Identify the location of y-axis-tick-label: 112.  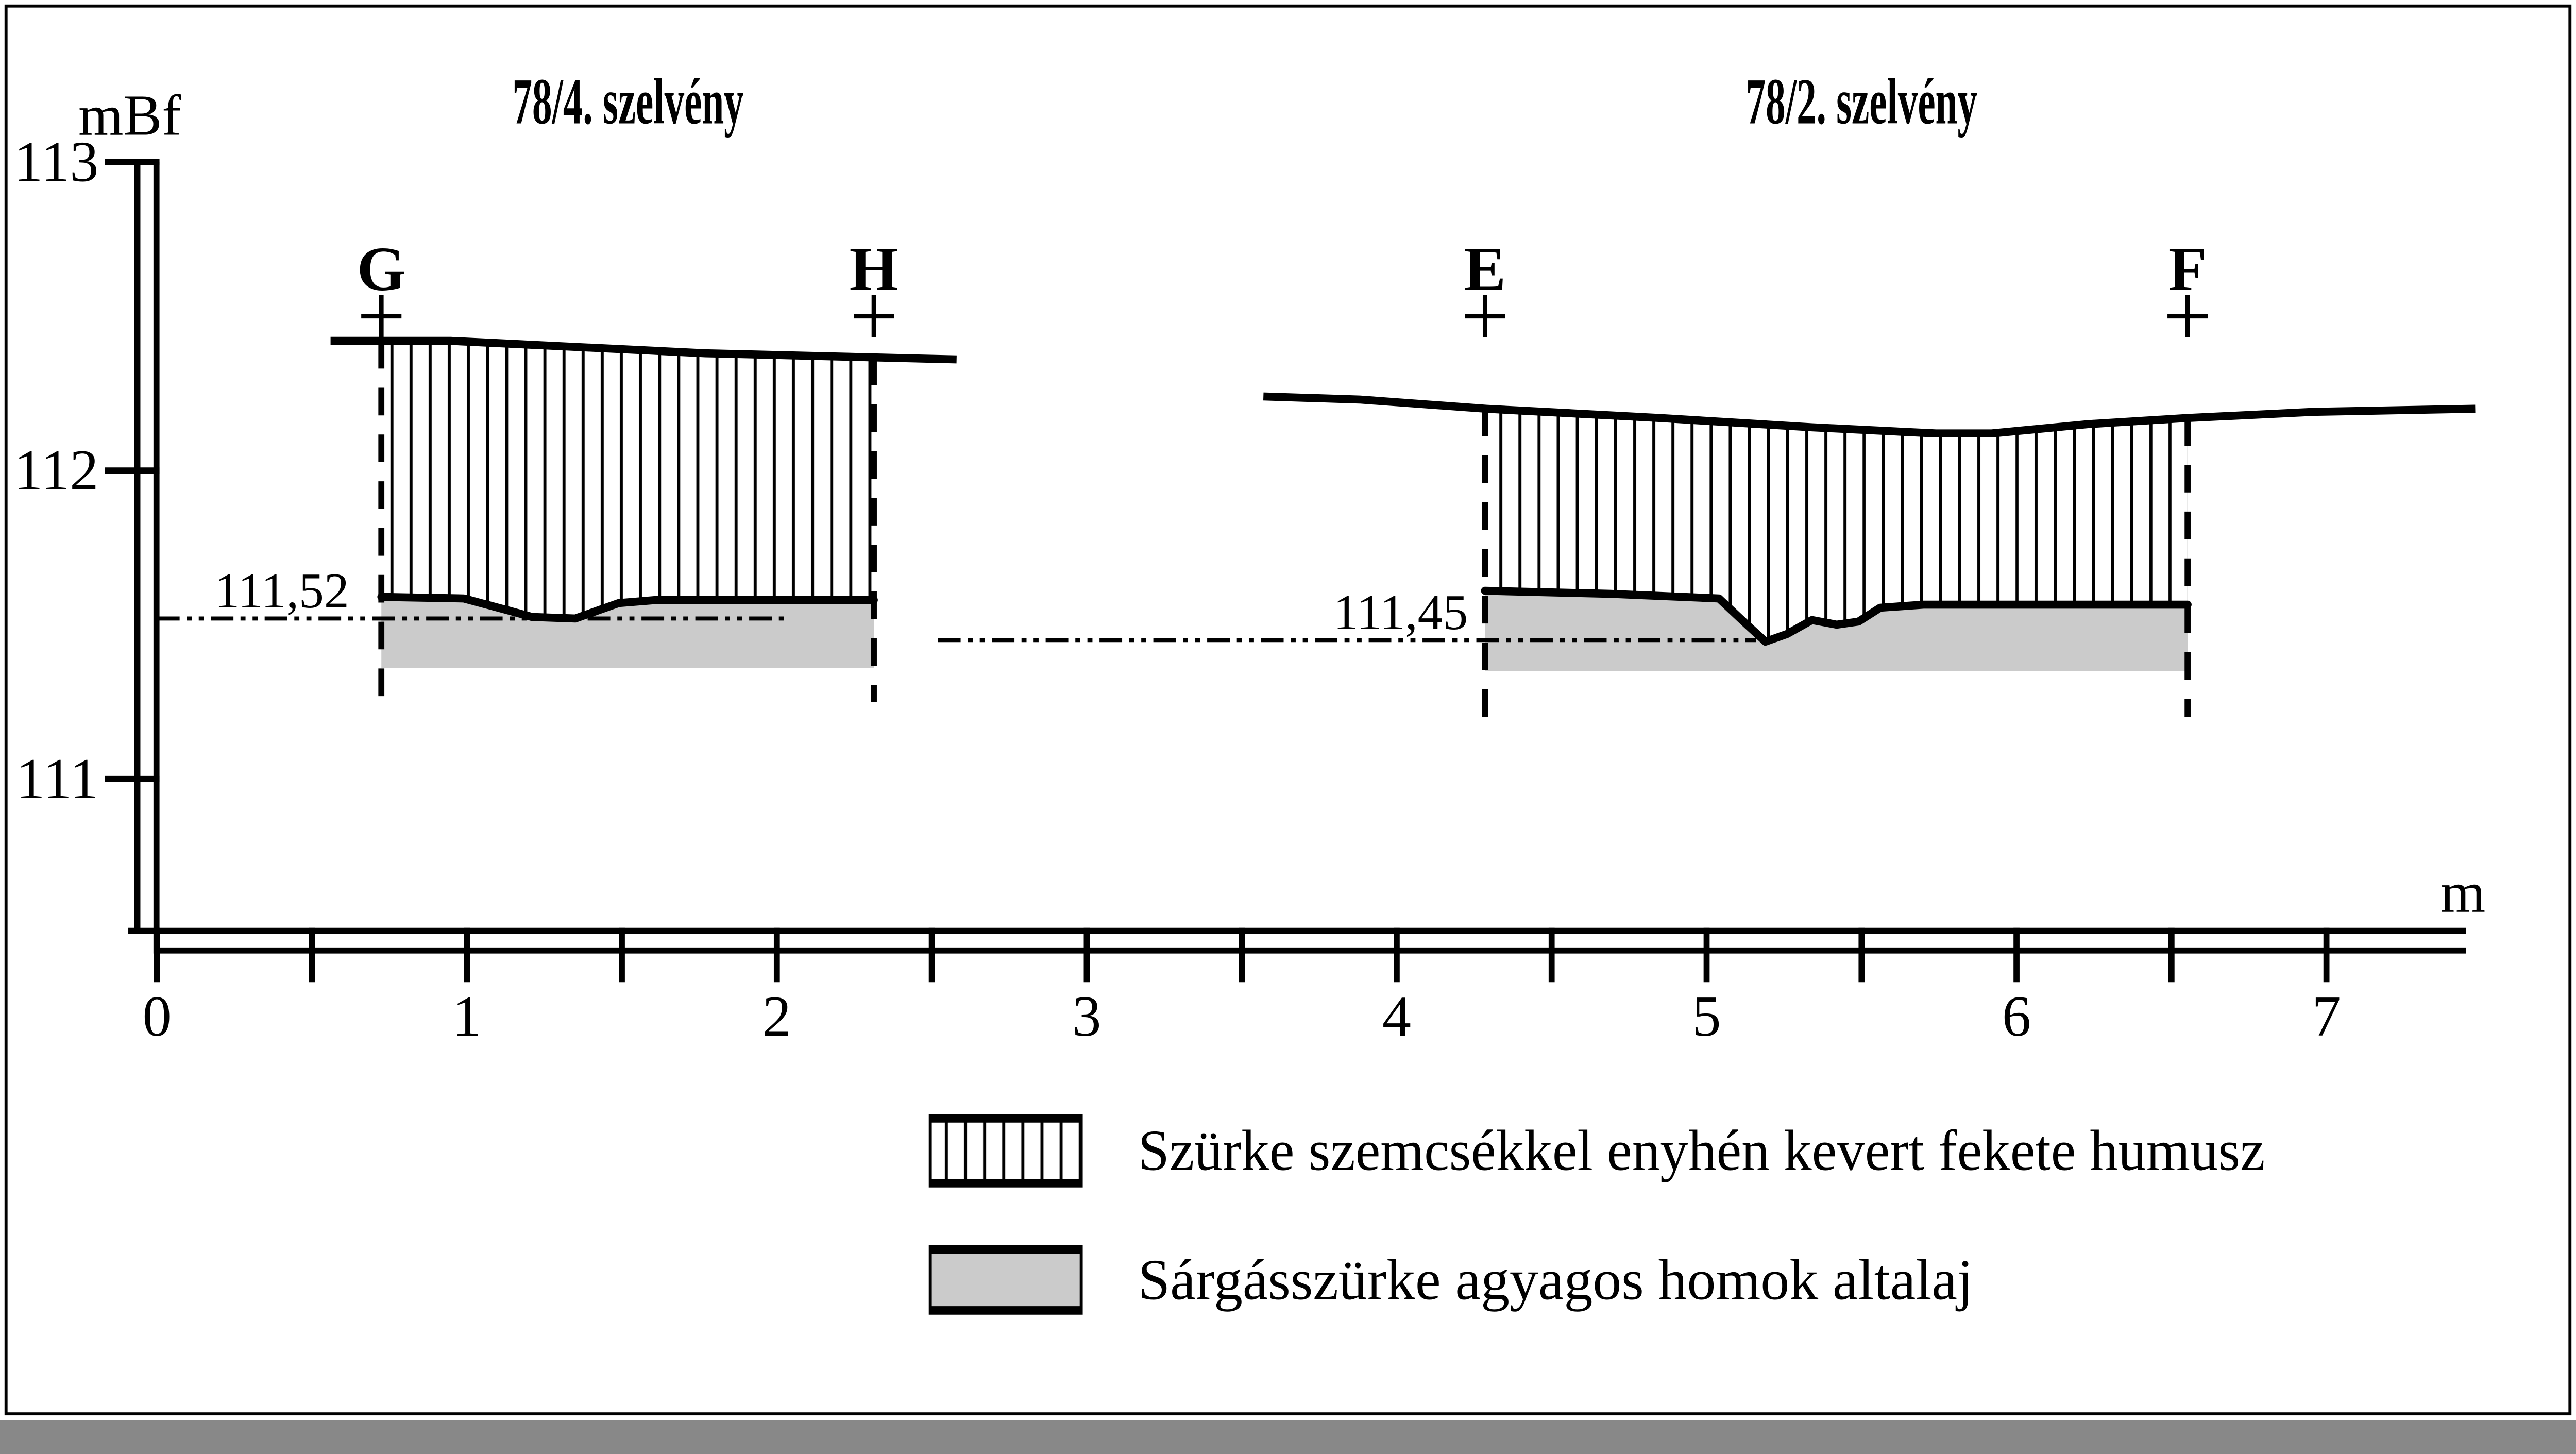
(56, 470).